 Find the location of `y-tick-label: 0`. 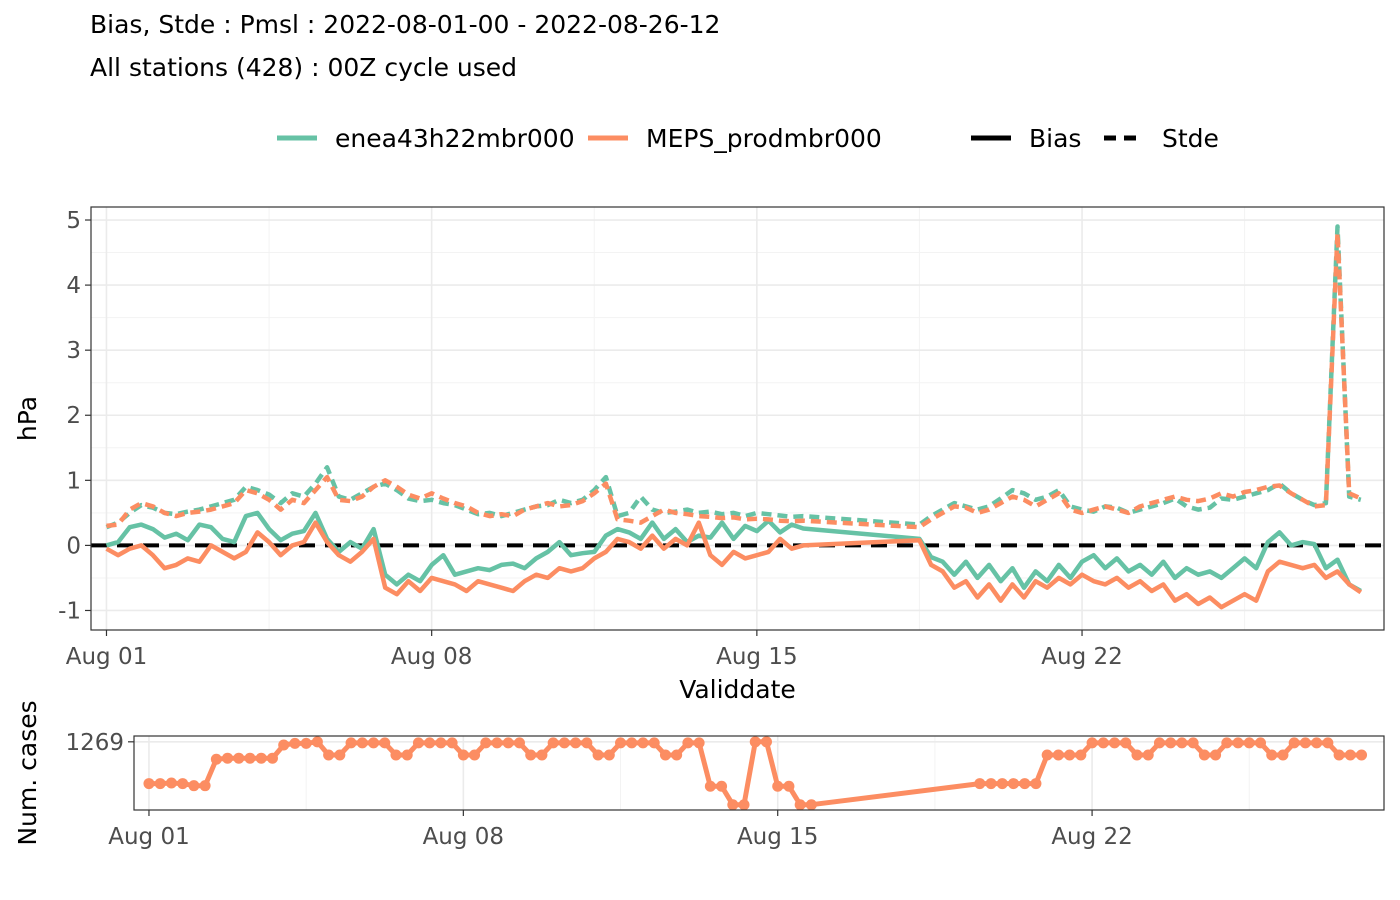

y-tick-label: 0 is located at coordinates (73, 546).